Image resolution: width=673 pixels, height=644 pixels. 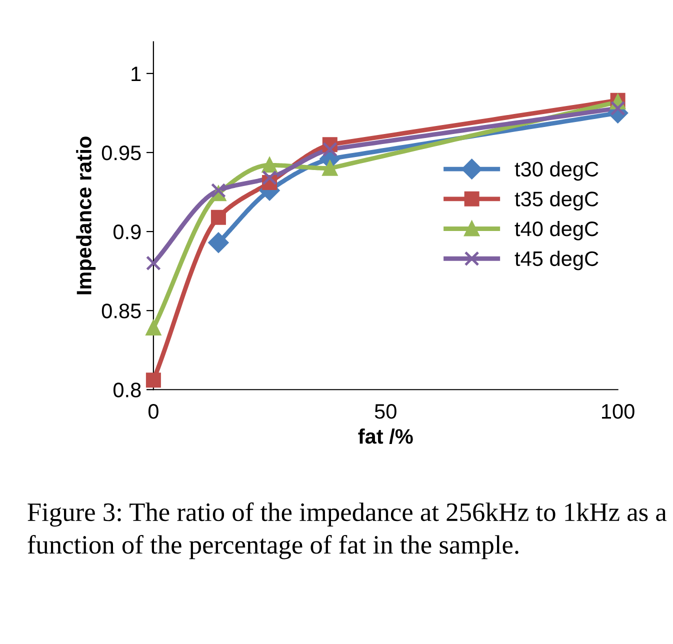 What do you see at coordinates (556, 201) in the screenshot?
I see `legend-label: t35 degC` at bounding box center [556, 201].